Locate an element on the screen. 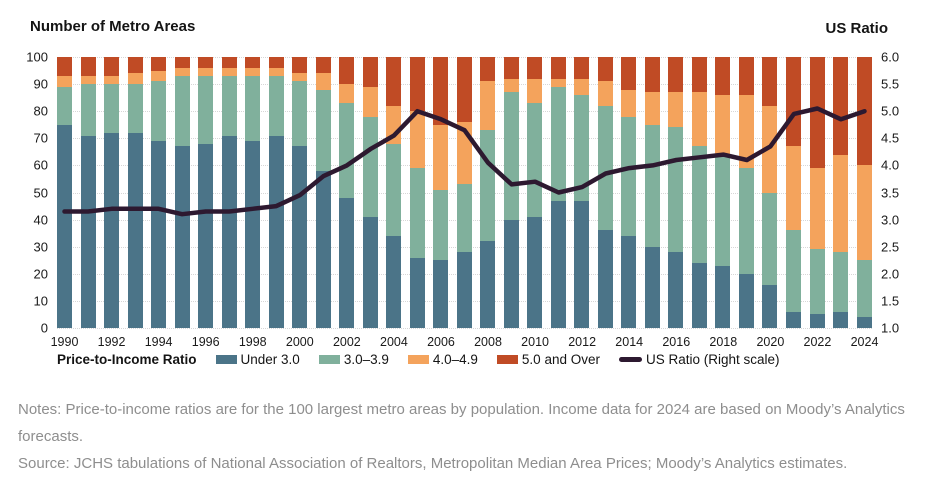 This screenshot has width=940, height=494. y-tick-label: 70 is located at coordinates (40, 138).